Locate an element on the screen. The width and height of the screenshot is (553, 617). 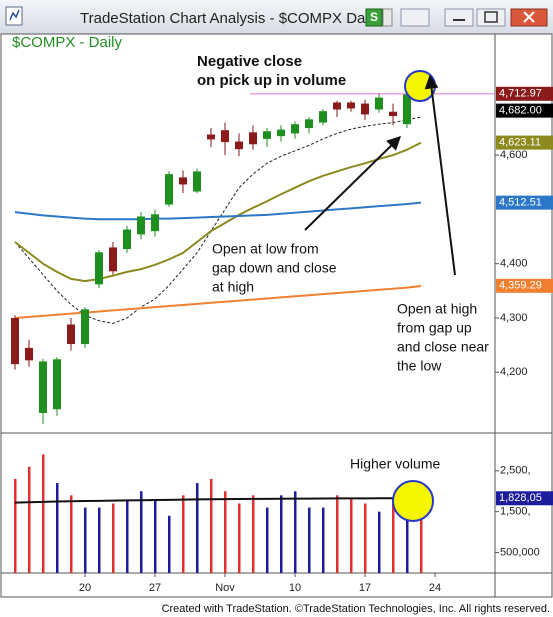
price-label: 4,623.11 is located at coordinates (520, 143).